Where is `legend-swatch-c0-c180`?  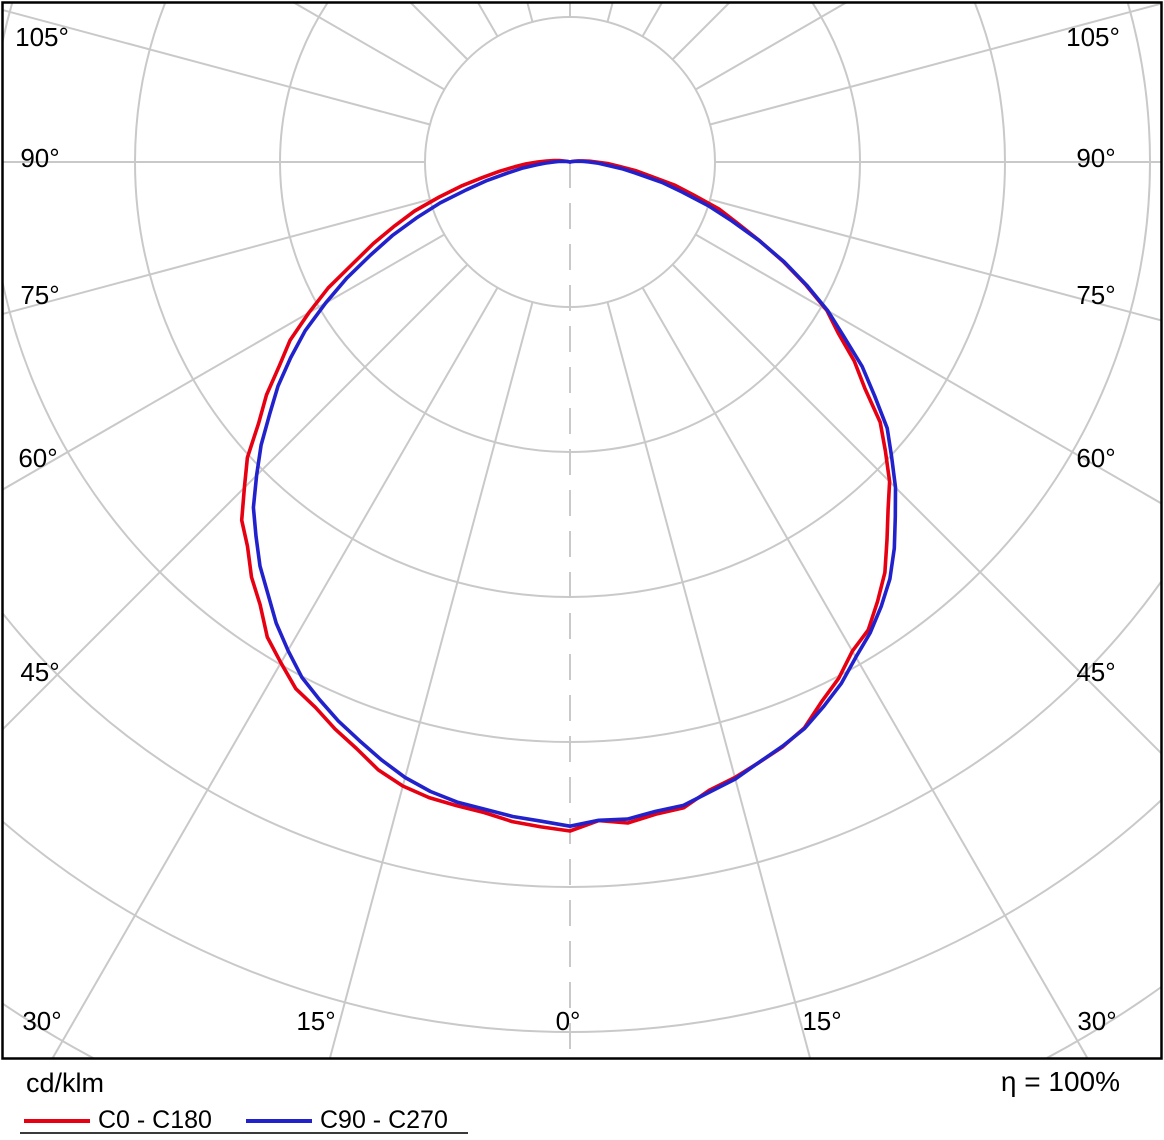
legend-swatch-c0-c180 is located at coordinates (57, 1121).